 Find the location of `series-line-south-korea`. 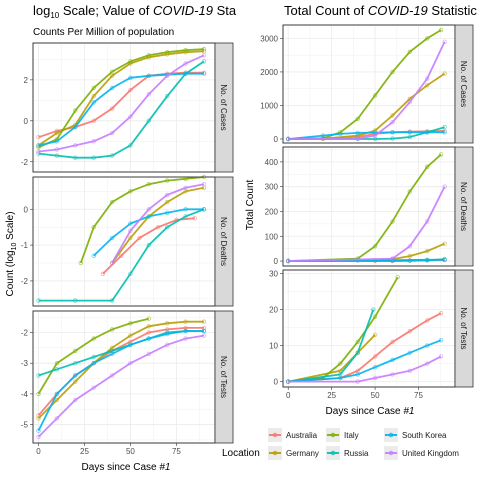

series-line-south-korea is located at coordinates (366, 135).